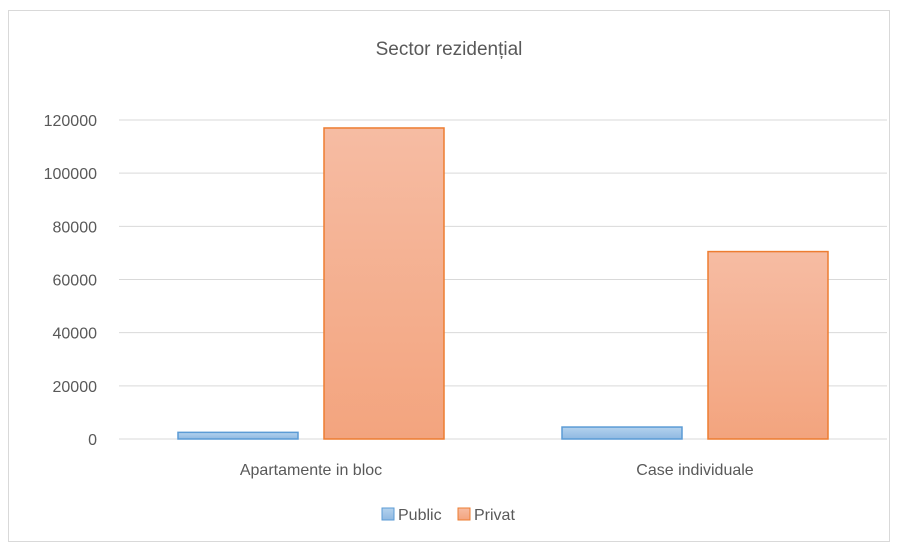 This screenshot has width=900, height=548. I want to click on y-tick-label: 0, so click(92, 440).